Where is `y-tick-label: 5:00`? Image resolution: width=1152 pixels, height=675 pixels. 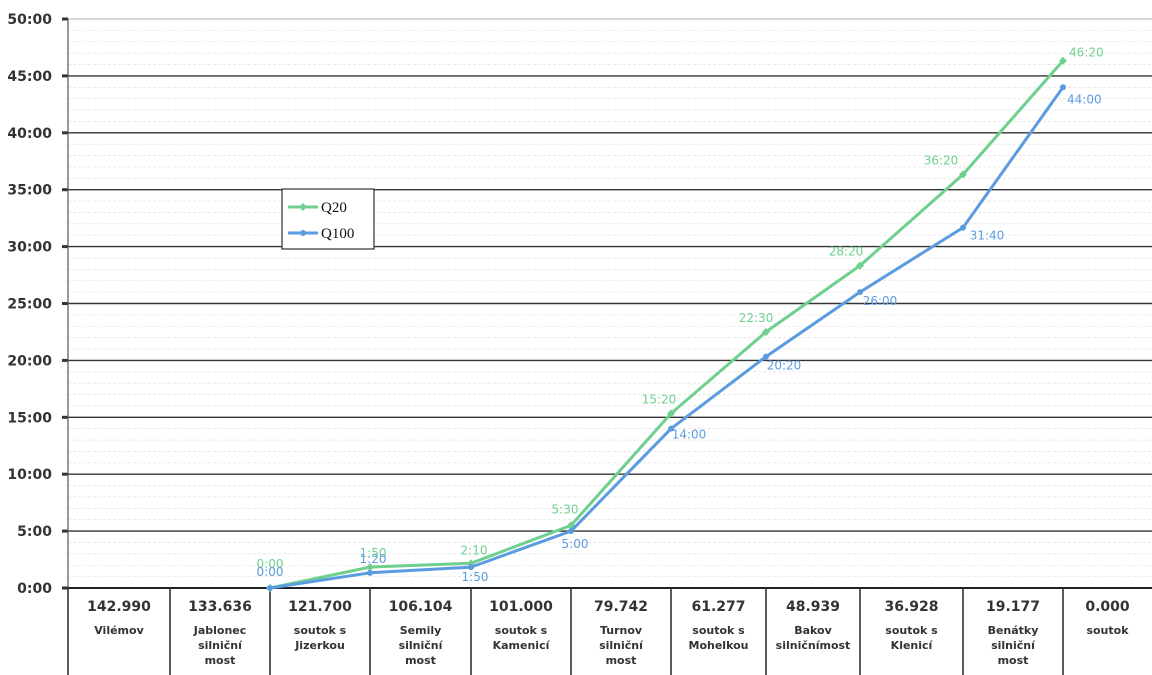 y-tick-label: 5:00 is located at coordinates (34, 532).